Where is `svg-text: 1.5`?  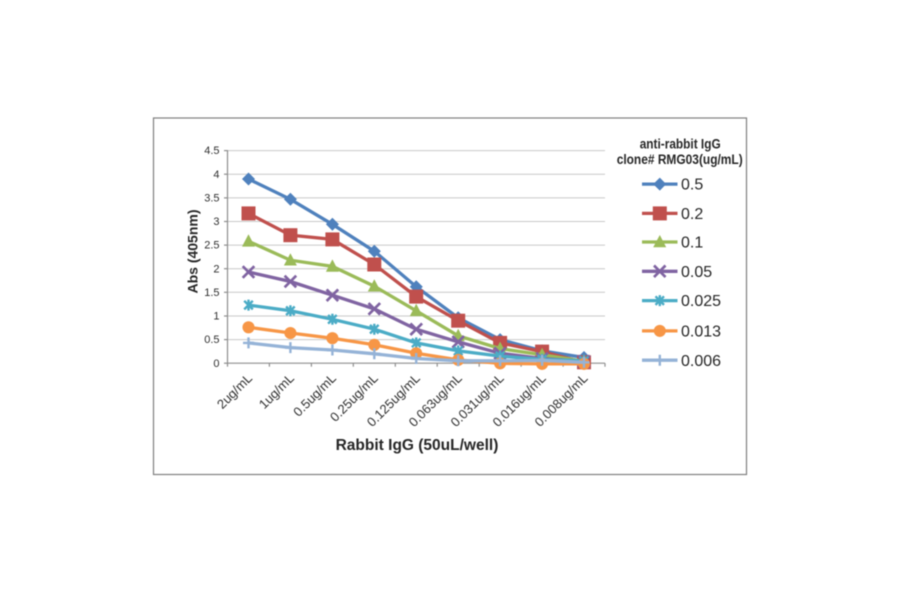 svg-text: 1.5 is located at coordinates (211, 293).